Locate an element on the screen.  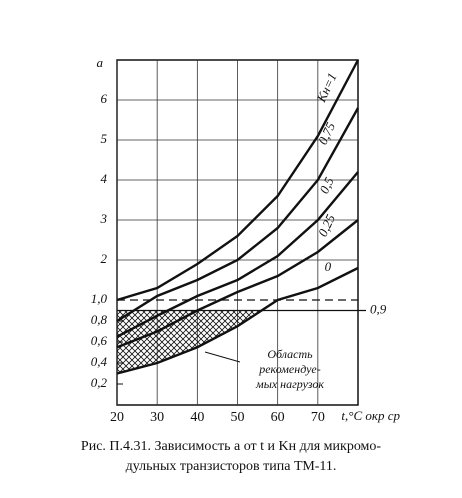
curve-label: 0,25 is located at coordinates (326, 224).